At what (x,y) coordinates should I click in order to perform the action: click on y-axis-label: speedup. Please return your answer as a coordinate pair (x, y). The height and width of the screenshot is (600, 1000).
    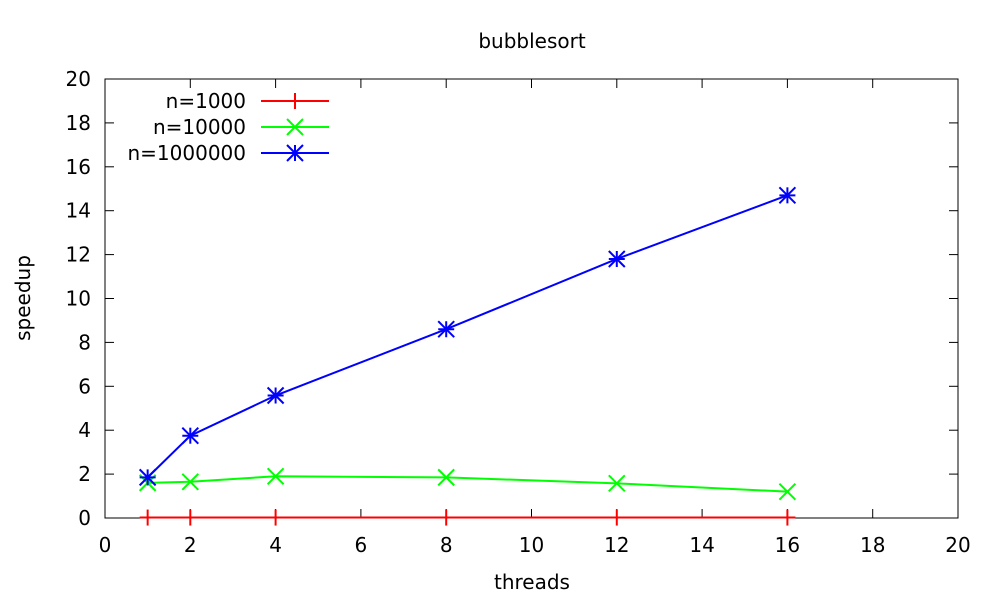
    Looking at the image, I should click on (23, 298).